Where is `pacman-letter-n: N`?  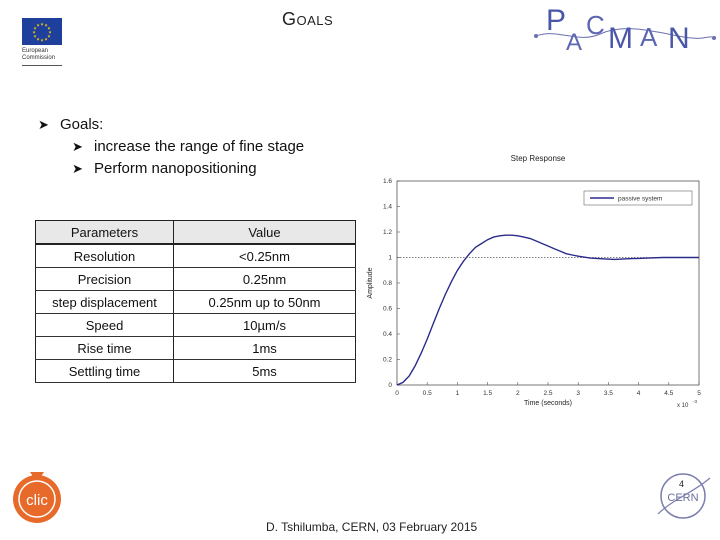
pacman-letter-n: N is located at coordinates (679, 38).